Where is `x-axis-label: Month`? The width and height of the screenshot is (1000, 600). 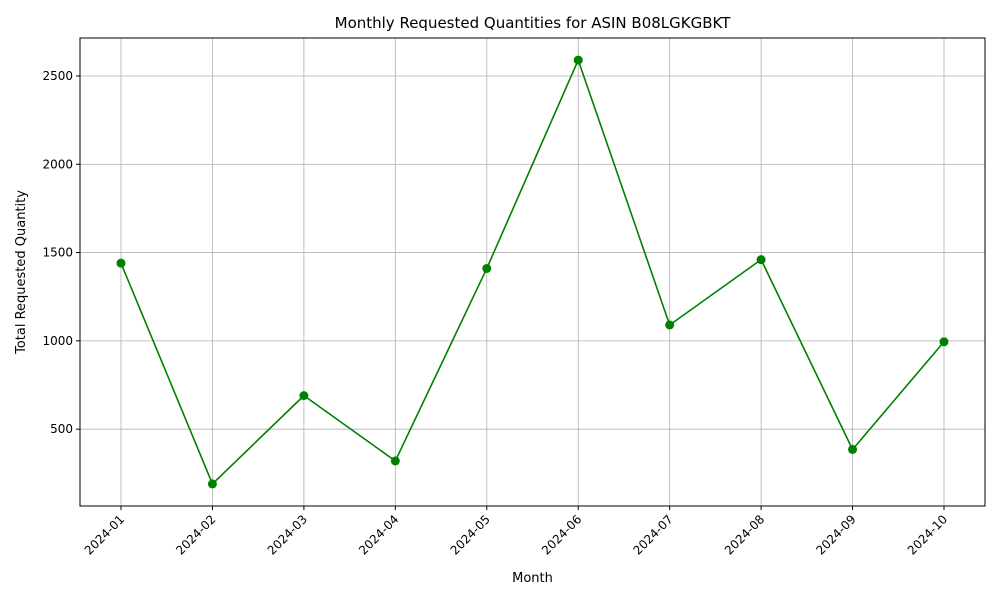
x-axis-label: Month is located at coordinates (532, 578).